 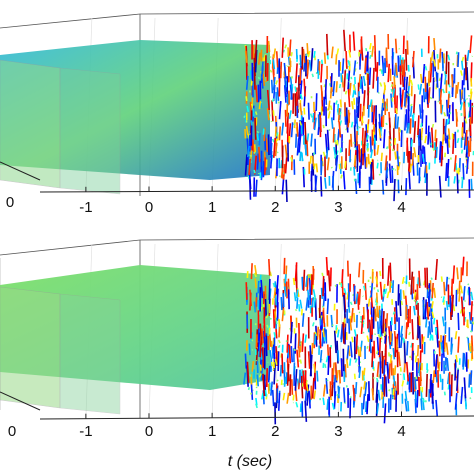 I want to click on x-tick-label: 0, so click(x=149, y=431).